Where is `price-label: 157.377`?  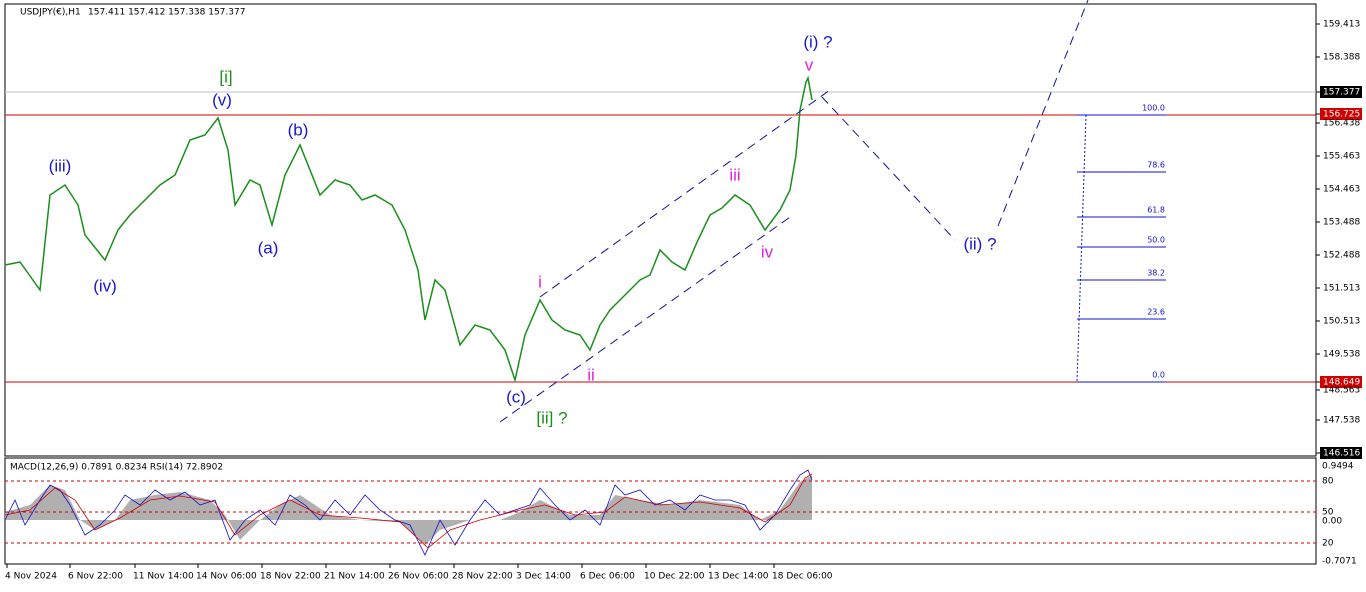 price-label: 157.377 is located at coordinates (1341, 93).